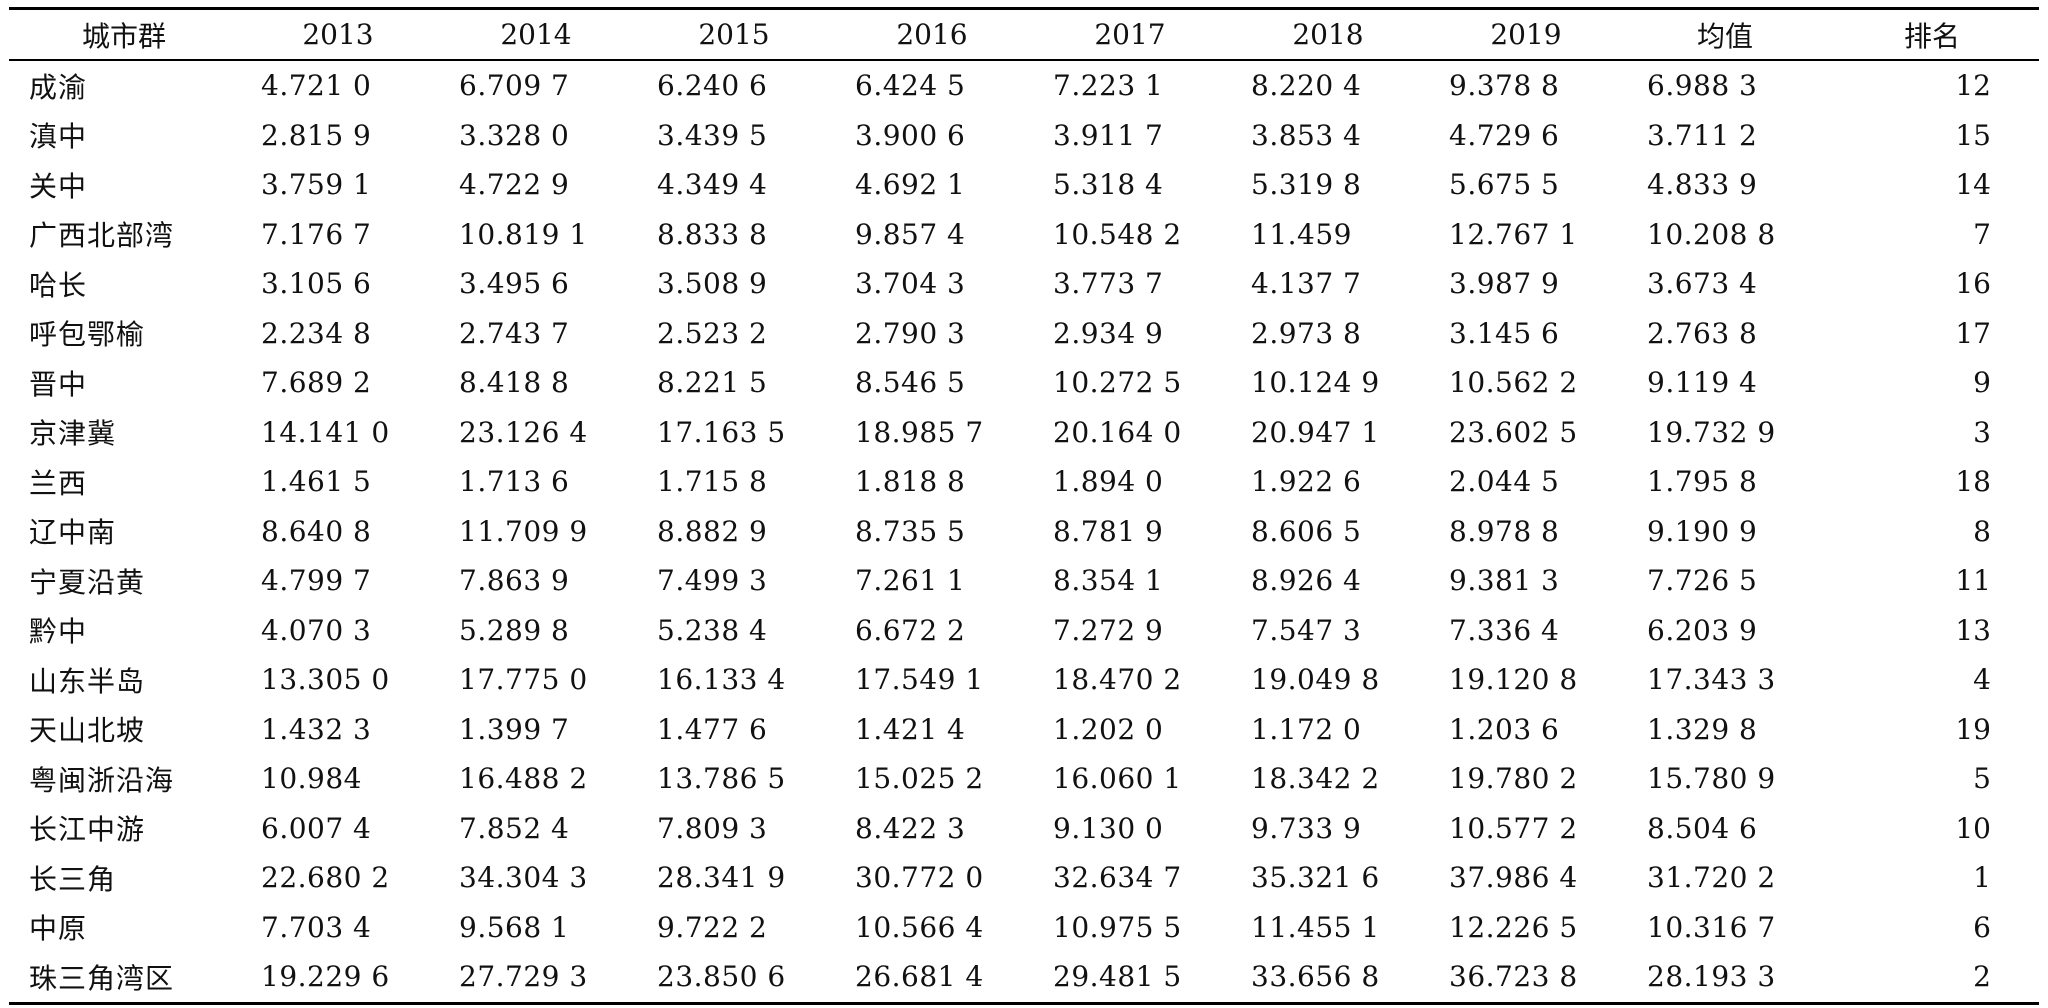 This screenshot has width=2048, height=1008. What do you see at coordinates (87, 582) in the screenshot?
I see `cell-city-name: 宁夏沿黄` at bounding box center [87, 582].